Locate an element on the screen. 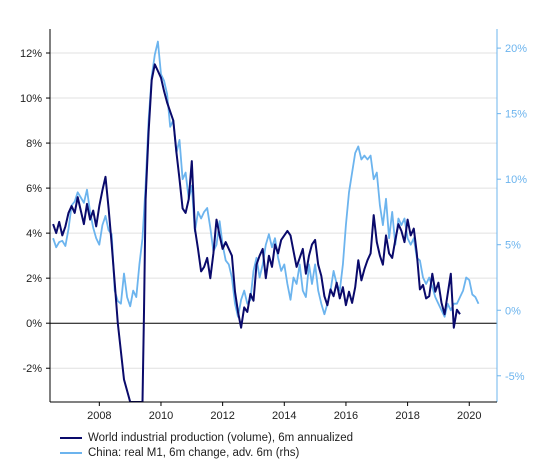  y-right-tick-label: 10% is located at coordinates (516, 180).